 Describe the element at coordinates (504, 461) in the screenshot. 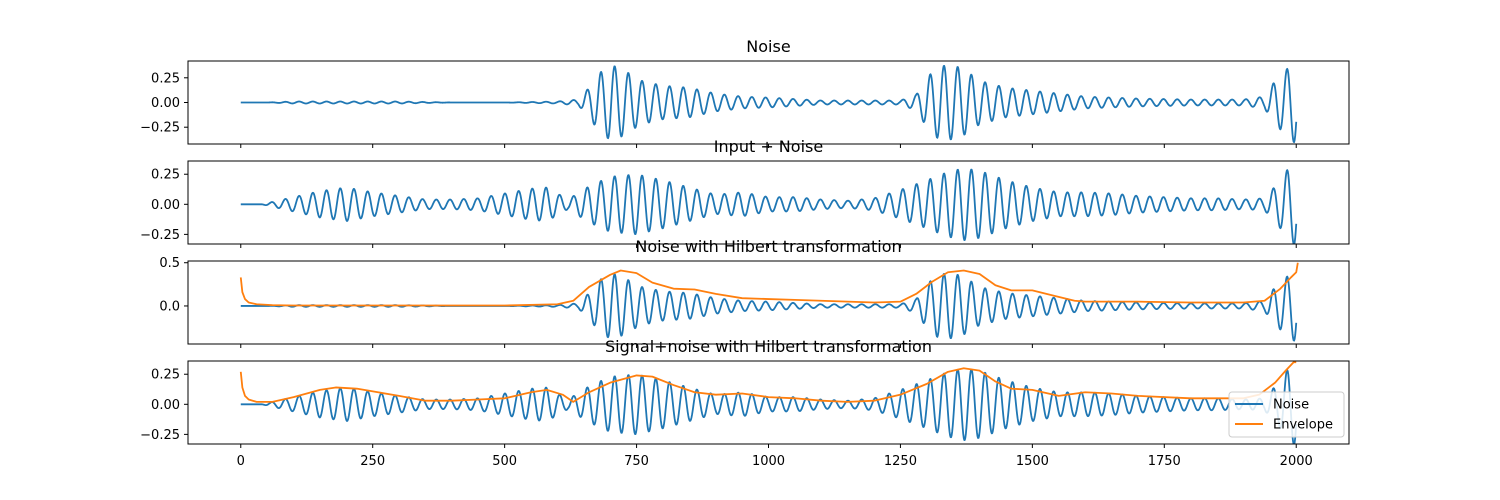

I see `x-tick-label: 500` at that location.